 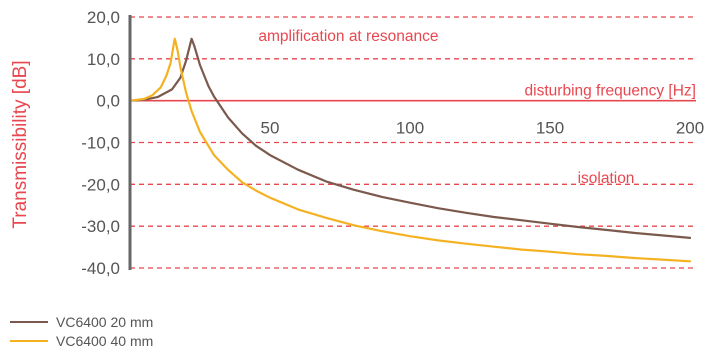 What do you see at coordinates (105, 340) in the screenshot?
I see `legend-label-series-2: VC6400 40 mm` at bounding box center [105, 340].